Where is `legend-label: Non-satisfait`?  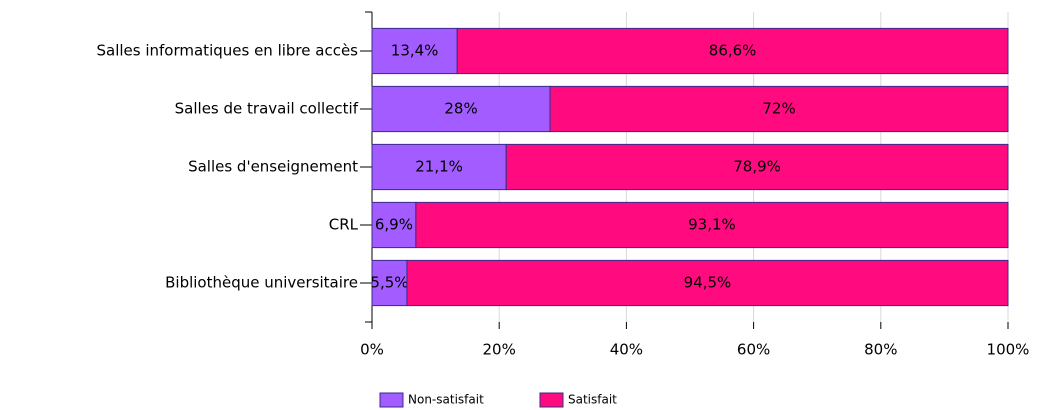 legend-label: Non-satisfait is located at coordinates (446, 400).